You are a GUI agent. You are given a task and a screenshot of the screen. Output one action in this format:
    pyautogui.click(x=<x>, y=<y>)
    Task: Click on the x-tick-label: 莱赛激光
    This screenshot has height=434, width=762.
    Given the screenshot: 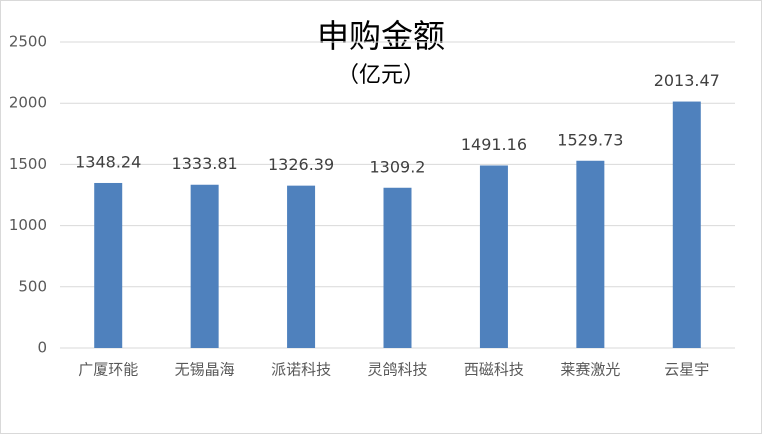 What is the action you would take?
    pyautogui.click(x=590, y=370)
    